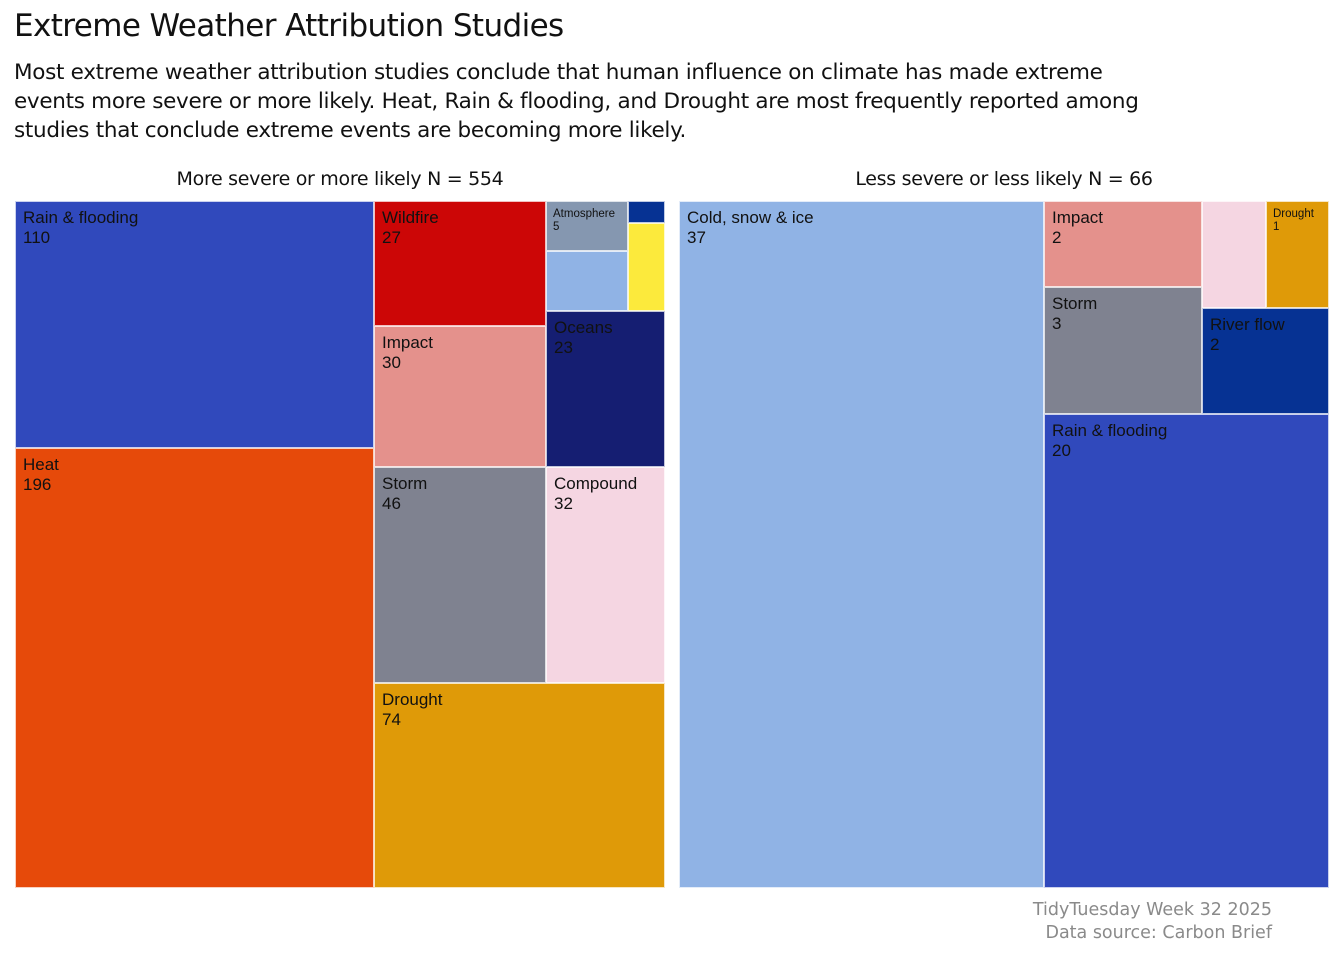 This screenshot has height=960, width=1344. What do you see at coordinates (404, 494) in the screenshot?
I see `tile-label: Storm 46` at bounding box center [404, 494].